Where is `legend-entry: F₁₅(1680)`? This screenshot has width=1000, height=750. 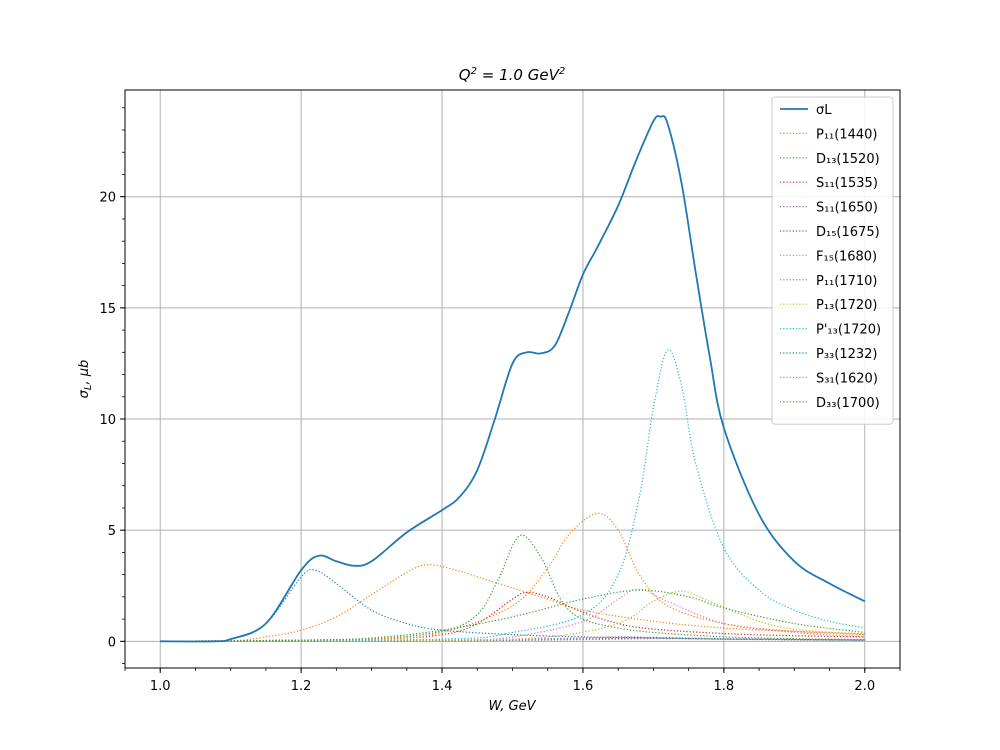
legend-entry: F₁₅(1680) is located at coordinates (846, 256).